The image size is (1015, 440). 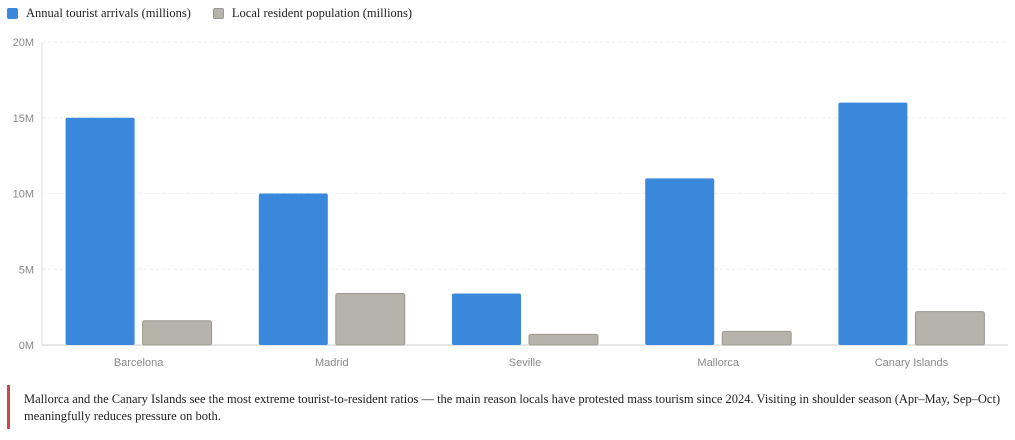 I want to click on x-tick-label: Mallorca, so click(x=718, y=363).